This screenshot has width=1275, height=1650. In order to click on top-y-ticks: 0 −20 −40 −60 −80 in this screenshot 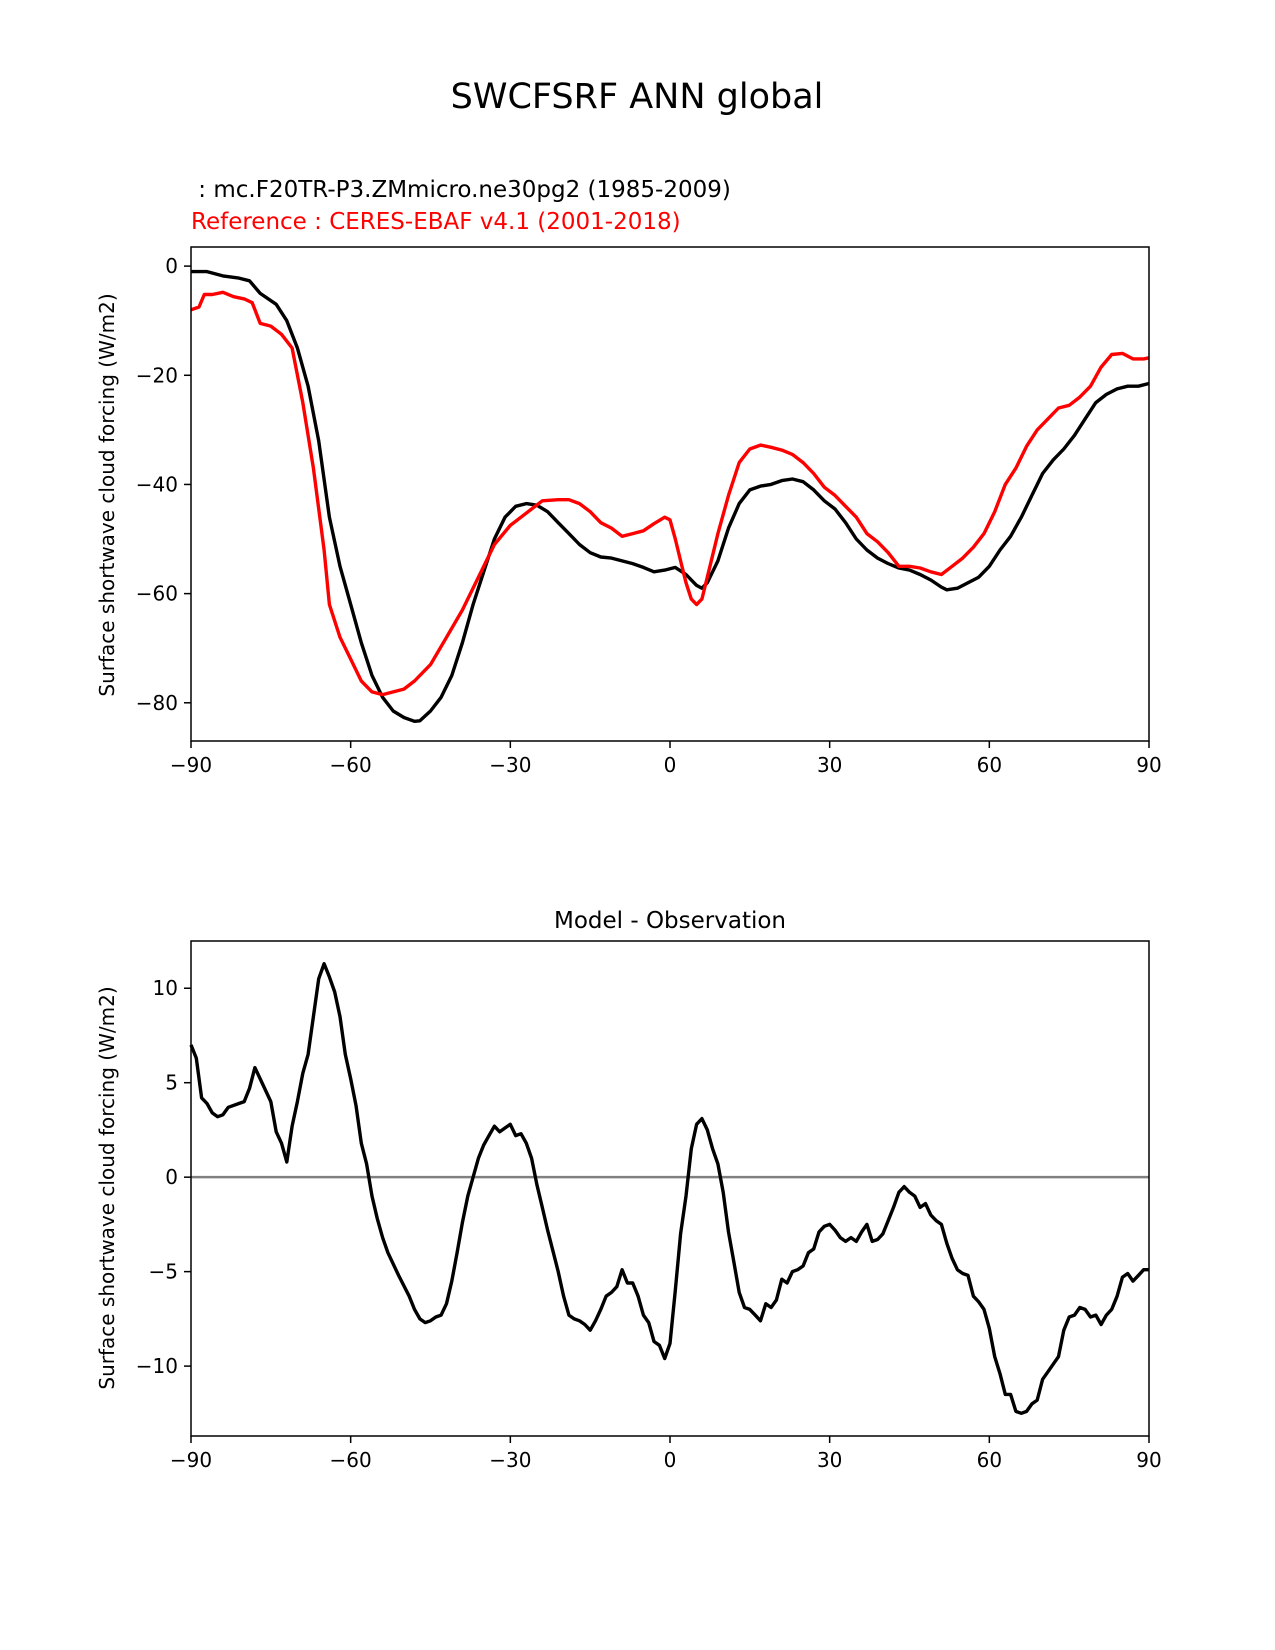, I will do `click(163, 484)`.